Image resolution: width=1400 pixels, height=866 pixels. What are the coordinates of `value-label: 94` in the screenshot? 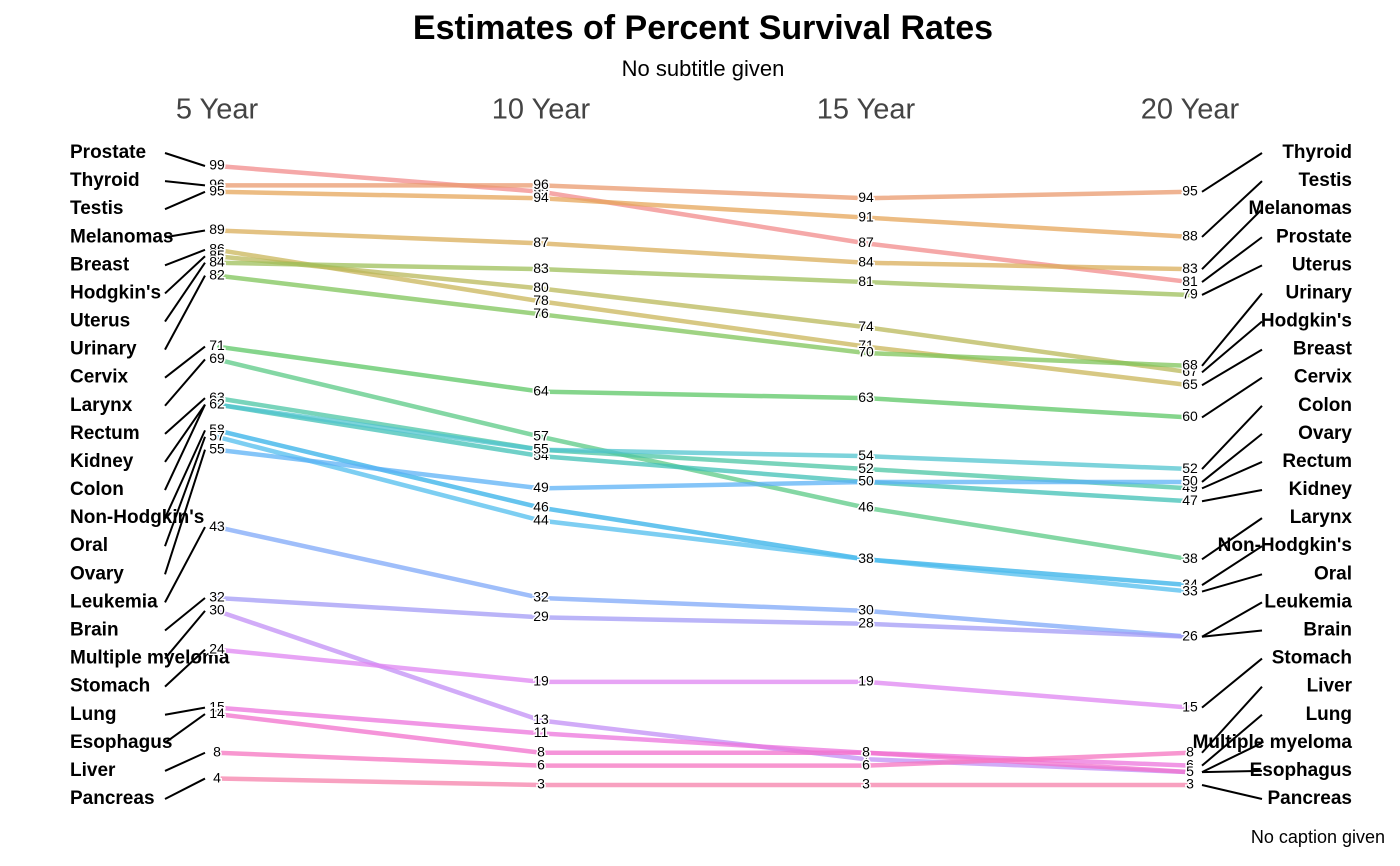 It's located at (866, 197).